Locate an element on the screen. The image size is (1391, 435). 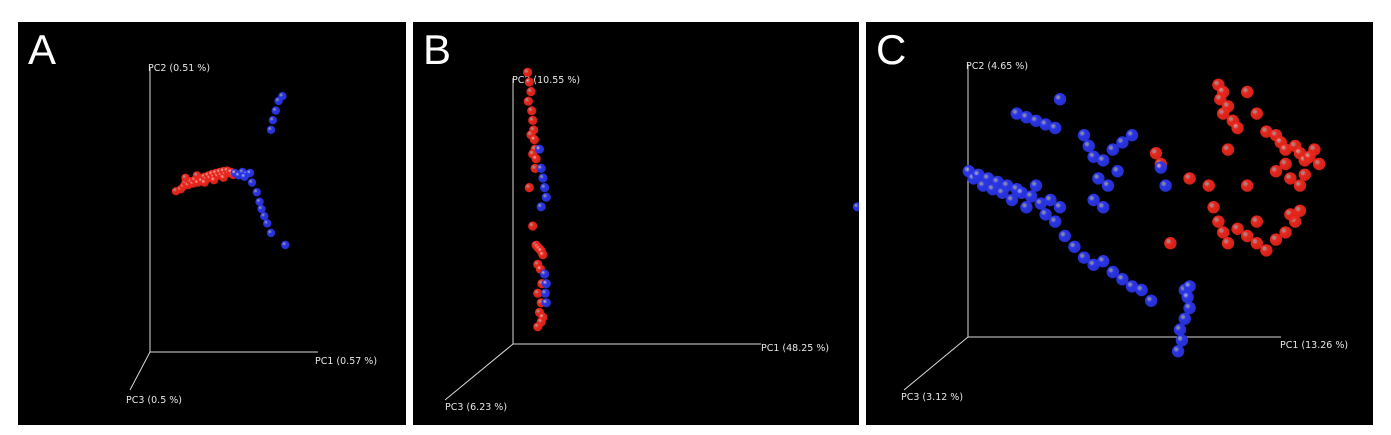
axis-y-label: PC2 (0.51 %) is located at coordinates (179, 68).